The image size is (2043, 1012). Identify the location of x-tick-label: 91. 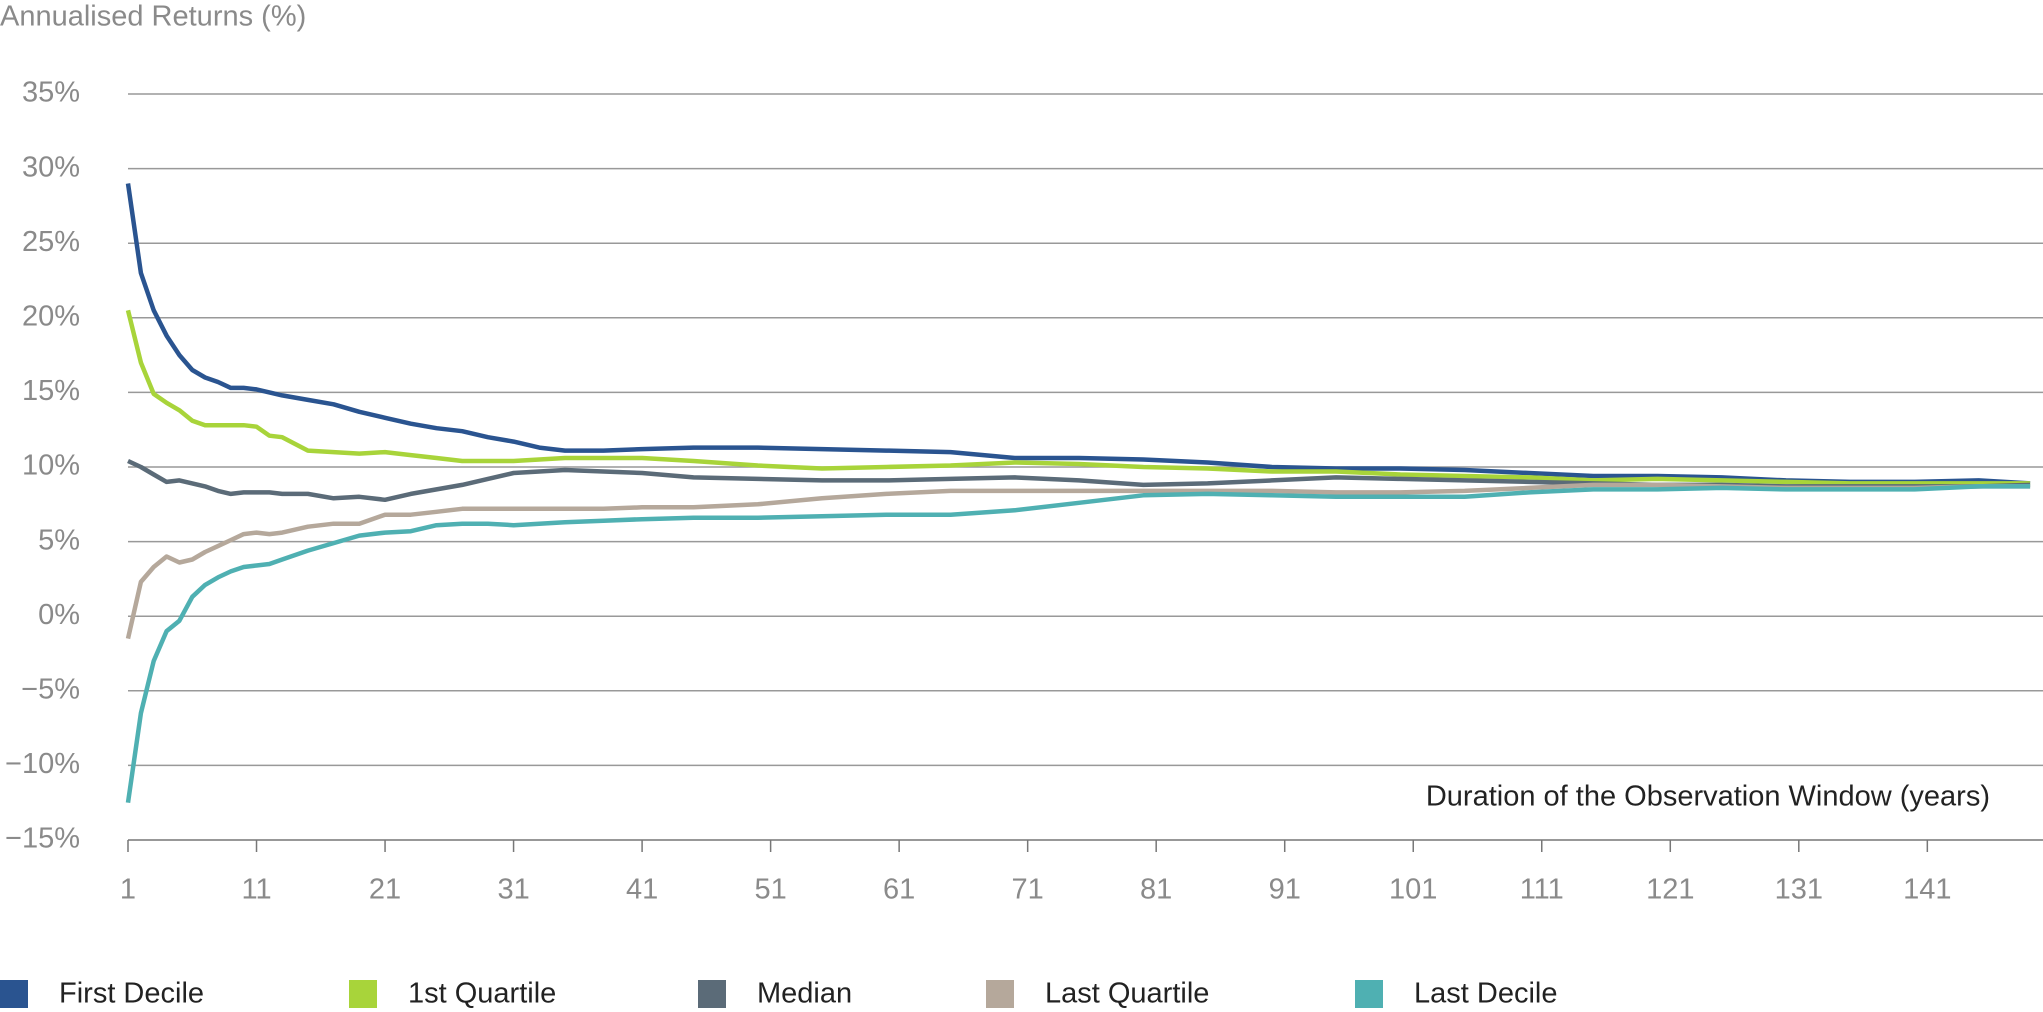
(1285, 890).